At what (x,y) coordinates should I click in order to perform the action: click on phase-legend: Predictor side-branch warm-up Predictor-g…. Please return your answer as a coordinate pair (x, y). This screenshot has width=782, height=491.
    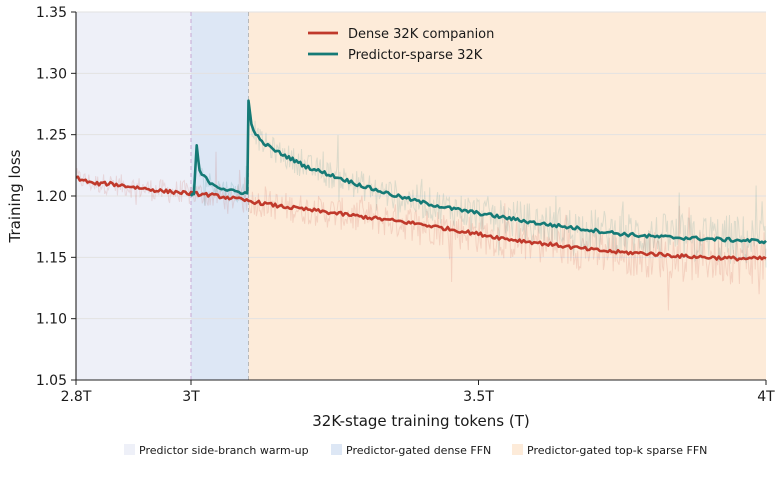
    Looking at the image, I should click on (415, 450).